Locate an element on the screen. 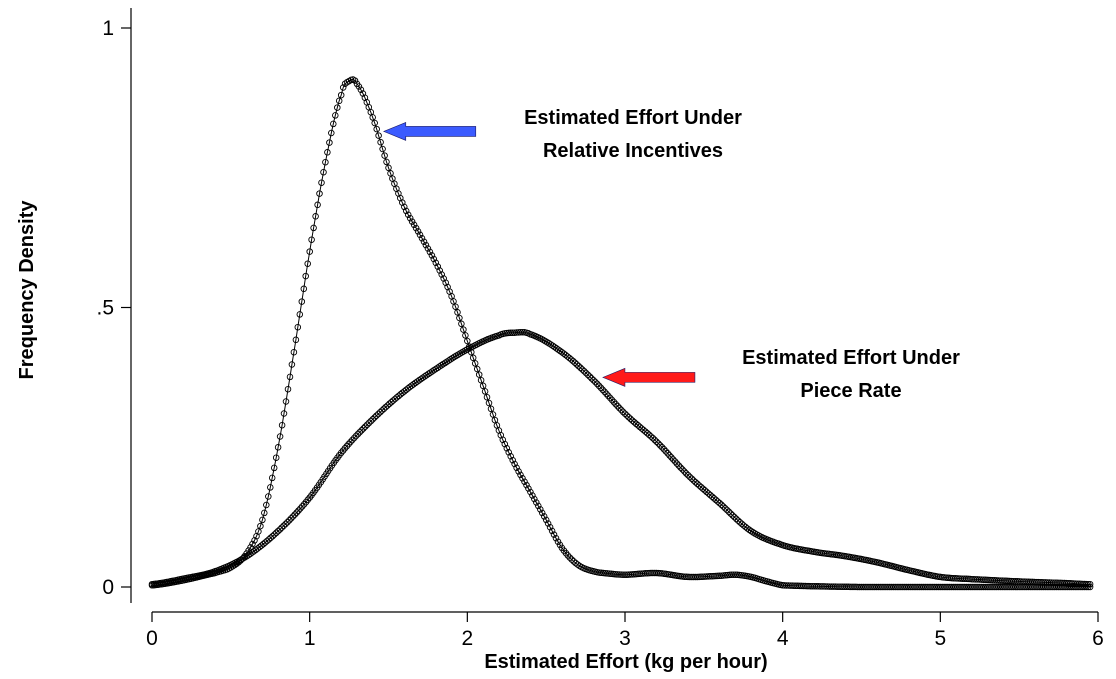 The height and width of the screenshot is (679, 1116). arrow-relative-incentives is located at coordinates (429, 131).